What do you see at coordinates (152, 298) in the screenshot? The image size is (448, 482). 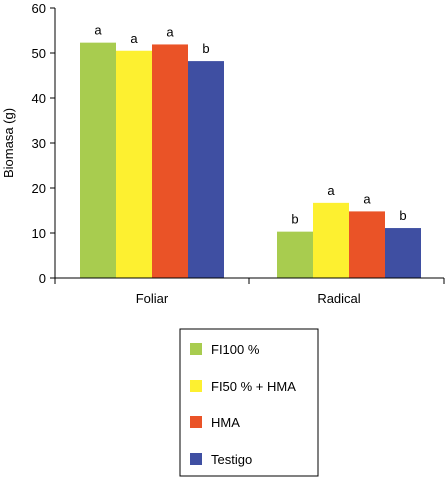 I see `x-tick-label: Foliar` at bounding box center [152, 298].